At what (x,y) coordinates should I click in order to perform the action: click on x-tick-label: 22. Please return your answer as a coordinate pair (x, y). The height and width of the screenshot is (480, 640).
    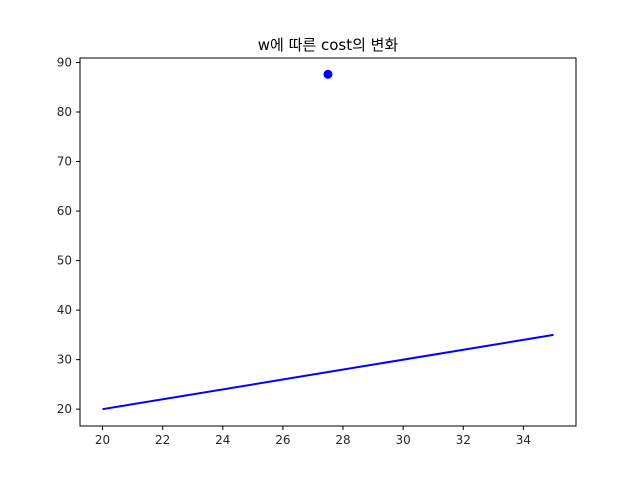
    Looking at the image, I should click on (162, 440).